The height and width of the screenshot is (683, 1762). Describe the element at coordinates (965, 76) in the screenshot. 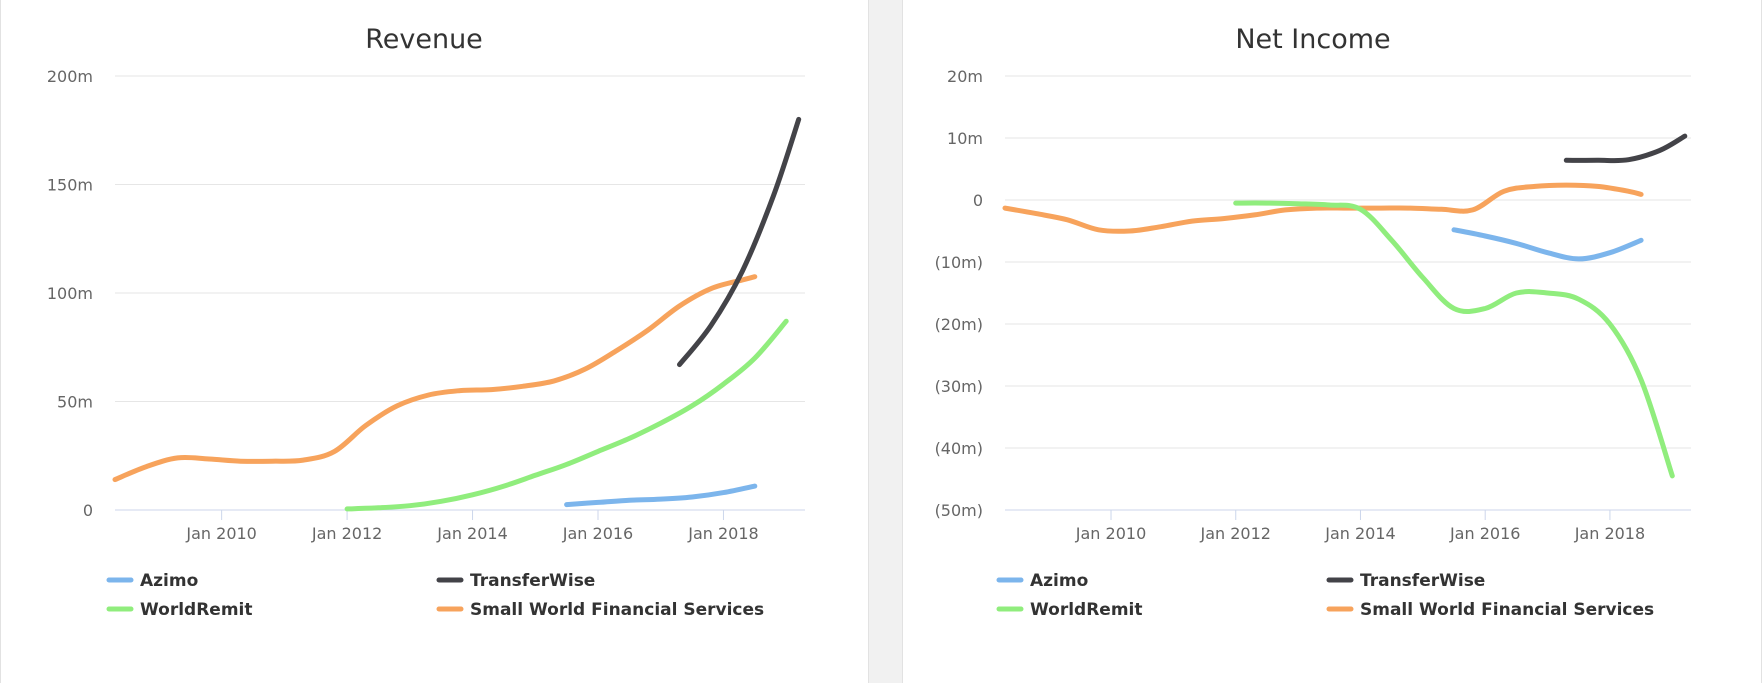

I see `y-tick-label: 20m` at that location.